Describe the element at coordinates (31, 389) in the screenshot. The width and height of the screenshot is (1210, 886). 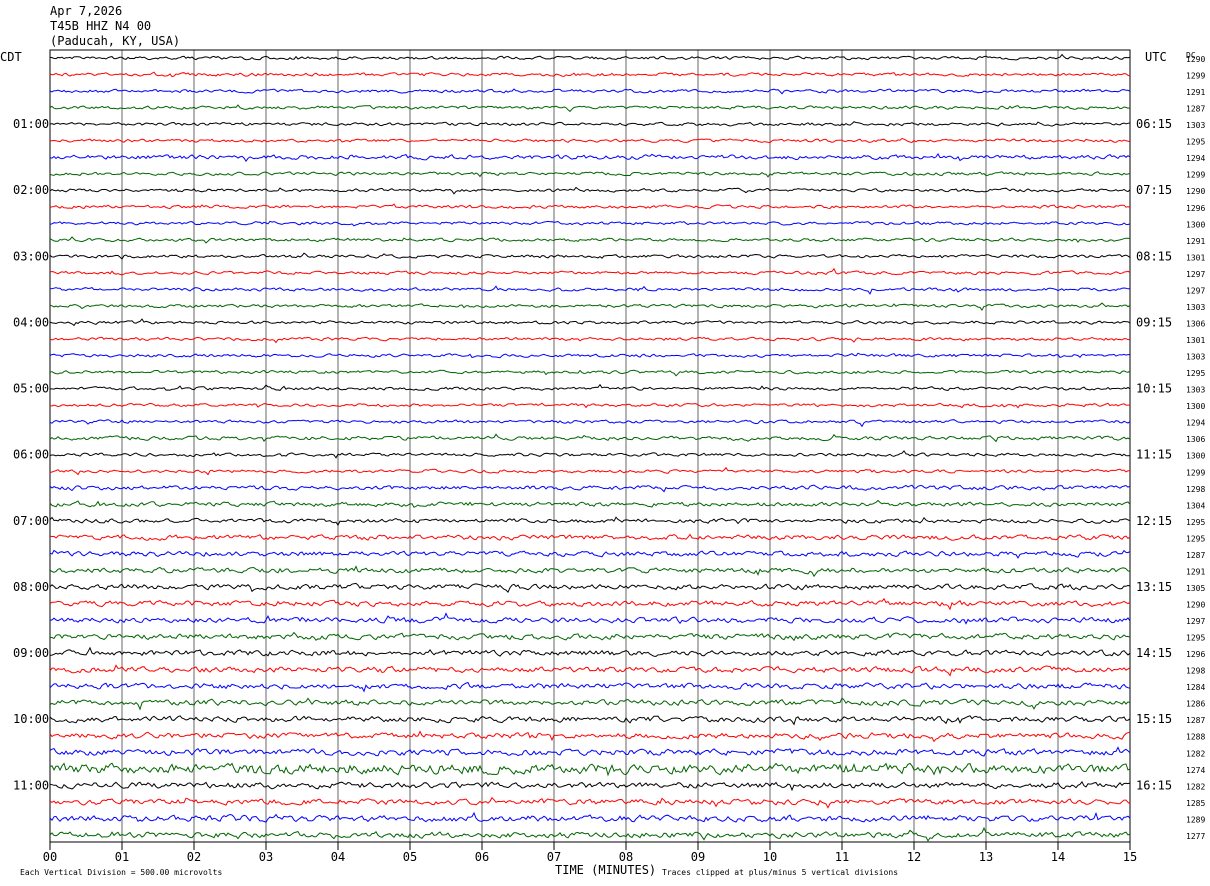
I see `left-hour-label: 05:00` at that location.